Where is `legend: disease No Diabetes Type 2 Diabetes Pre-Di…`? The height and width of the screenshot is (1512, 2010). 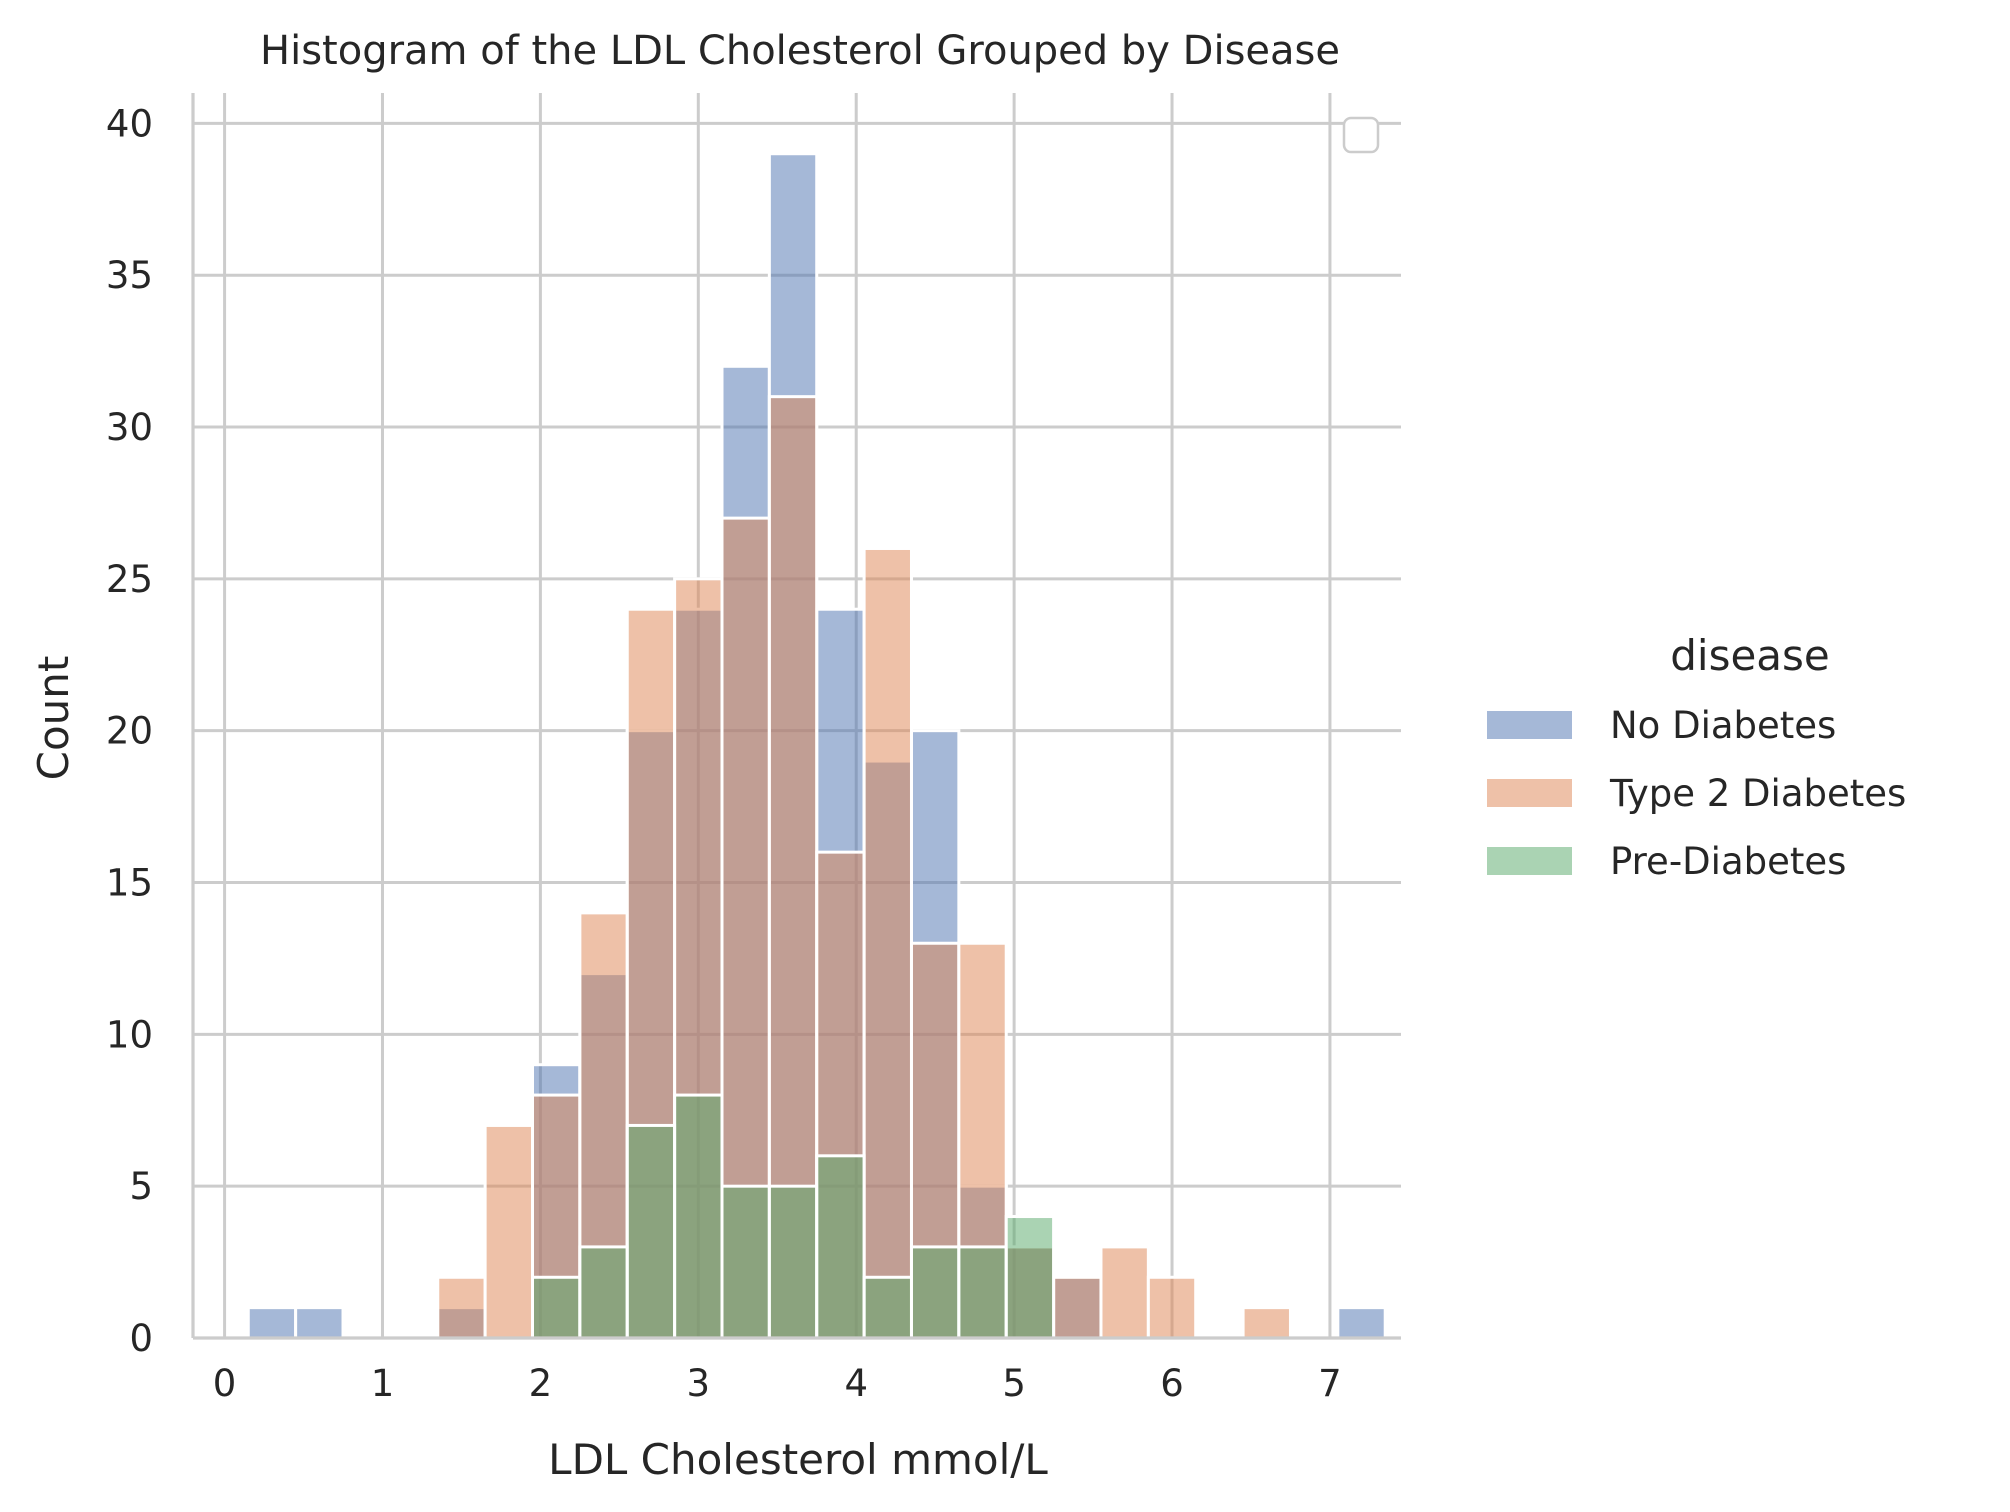 legend: disease No Diabetes Type 2 Diabetes Pre-Di… is located at coordinates (1695, 757).